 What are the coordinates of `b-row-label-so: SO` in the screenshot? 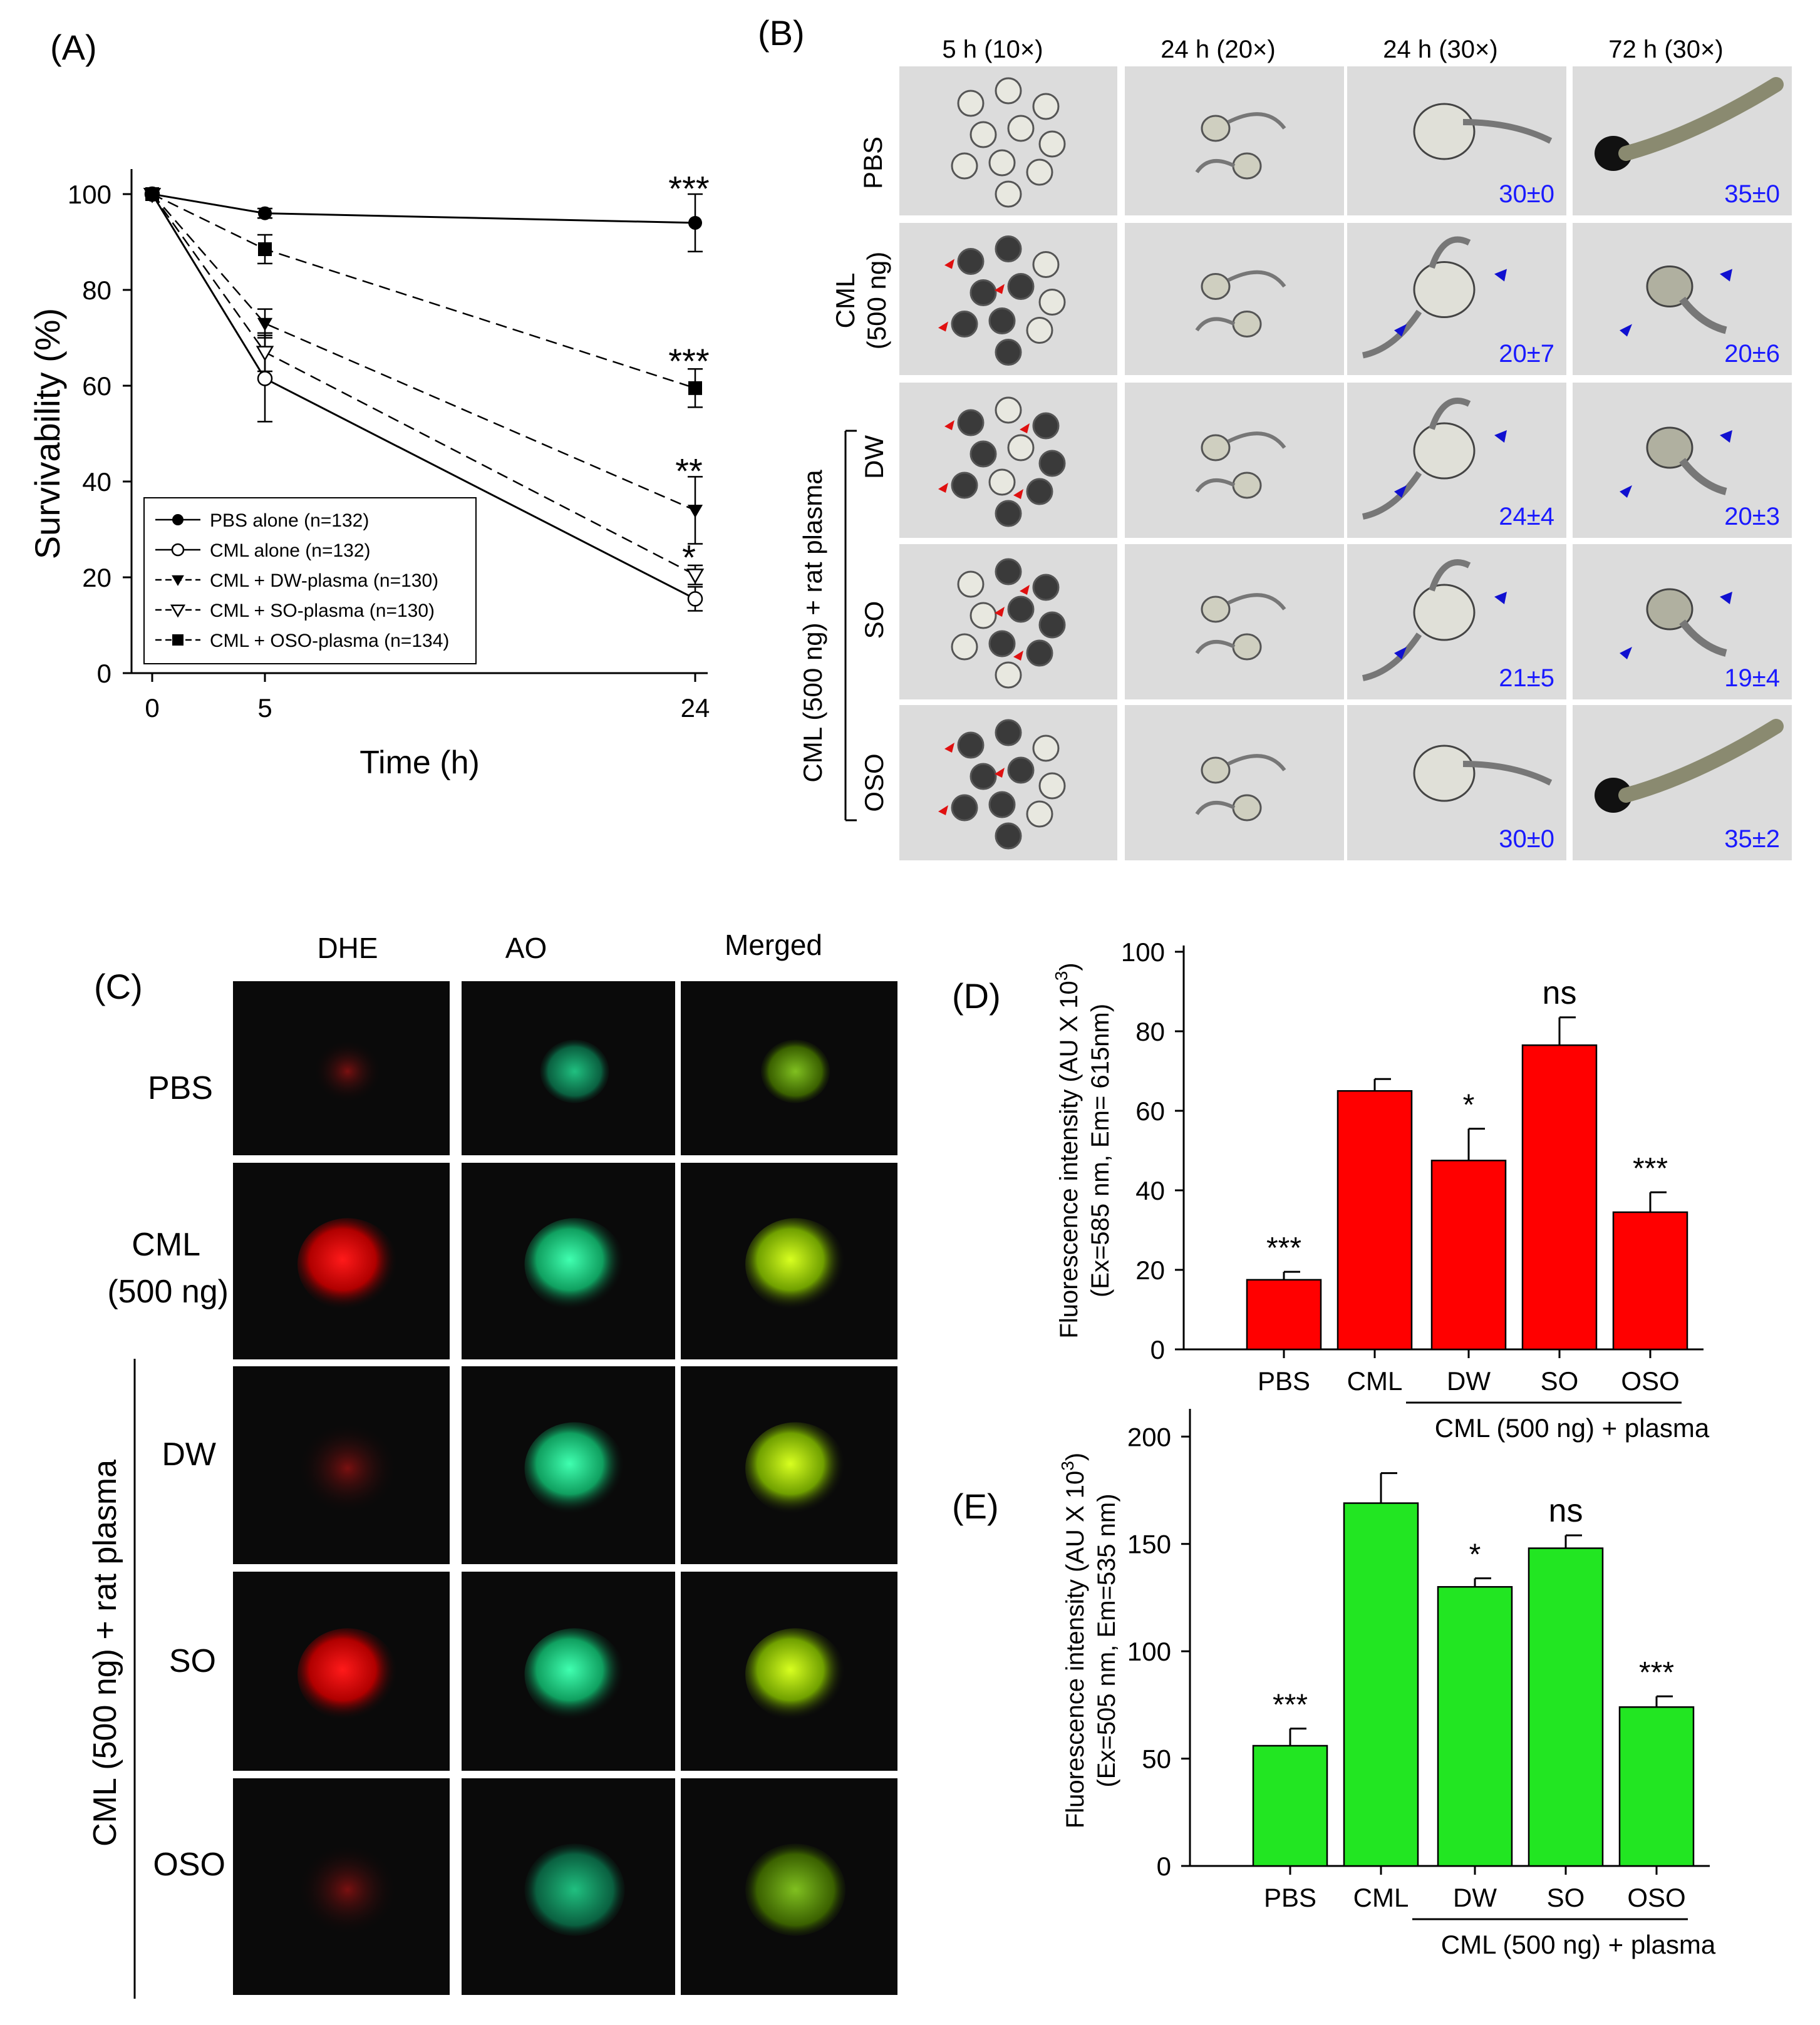 It's located at (874, 620).